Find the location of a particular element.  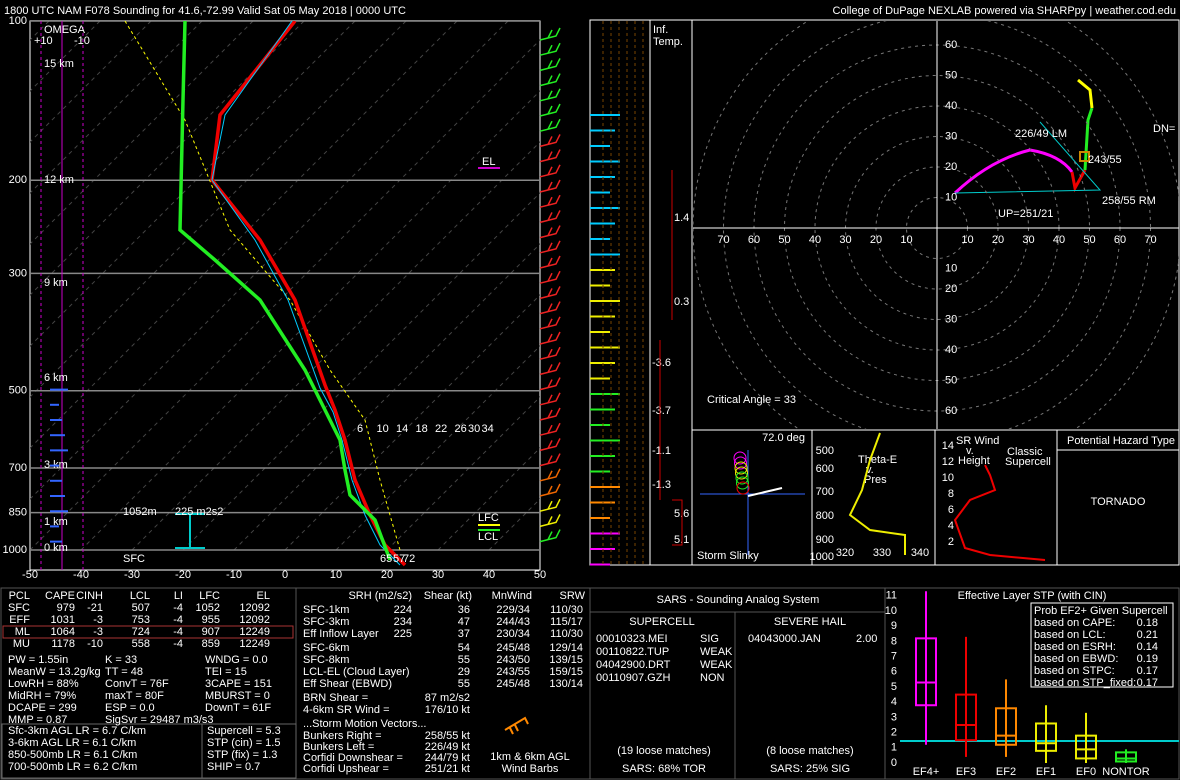

label: SRH (m2/s2) is located at coordinates (380, 596).